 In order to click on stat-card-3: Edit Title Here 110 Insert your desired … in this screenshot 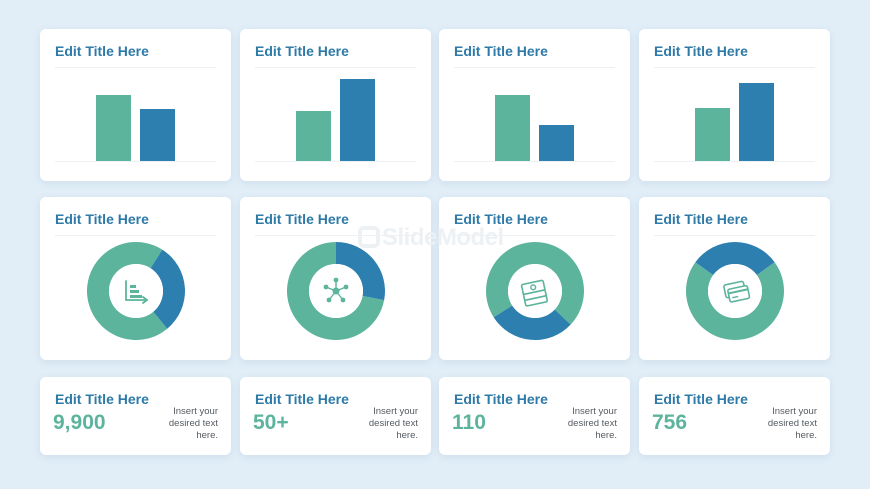, I will do `click(534, 416)`.